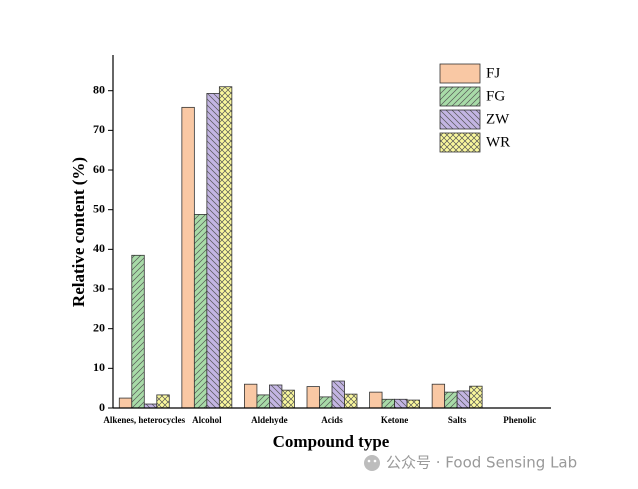 The height and width of the screenshot is (489, 638). I want to click on y-tick-label: 30, so click(99, 288).